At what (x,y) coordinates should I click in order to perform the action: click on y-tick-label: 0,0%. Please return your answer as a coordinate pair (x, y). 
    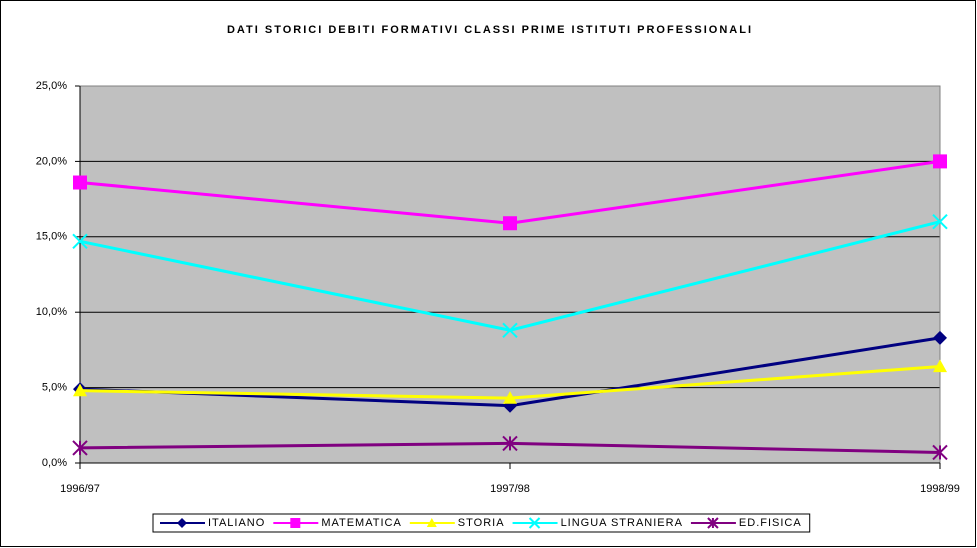
    Looking at the image, I should click on (54, 463).